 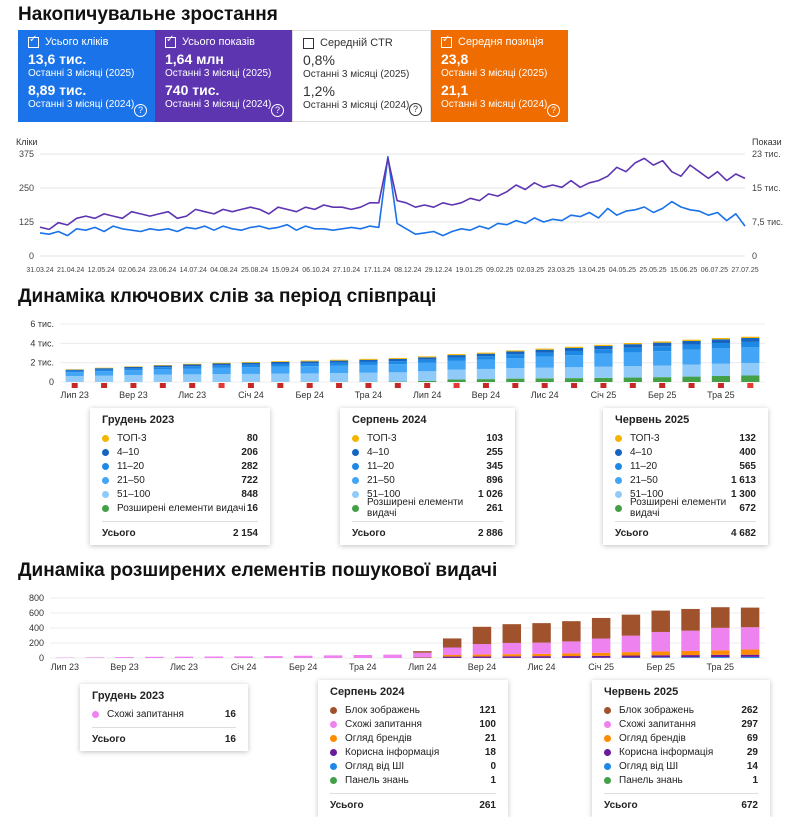 What do you see at coordinates (412, 724) in the screenshot?
I see `panel-row-label: Схожі запитання` at bounding box center [412, 724].